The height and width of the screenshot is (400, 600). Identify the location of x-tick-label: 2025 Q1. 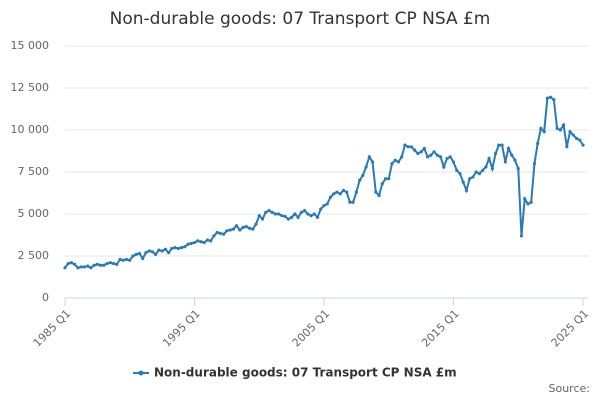
(570, 328).